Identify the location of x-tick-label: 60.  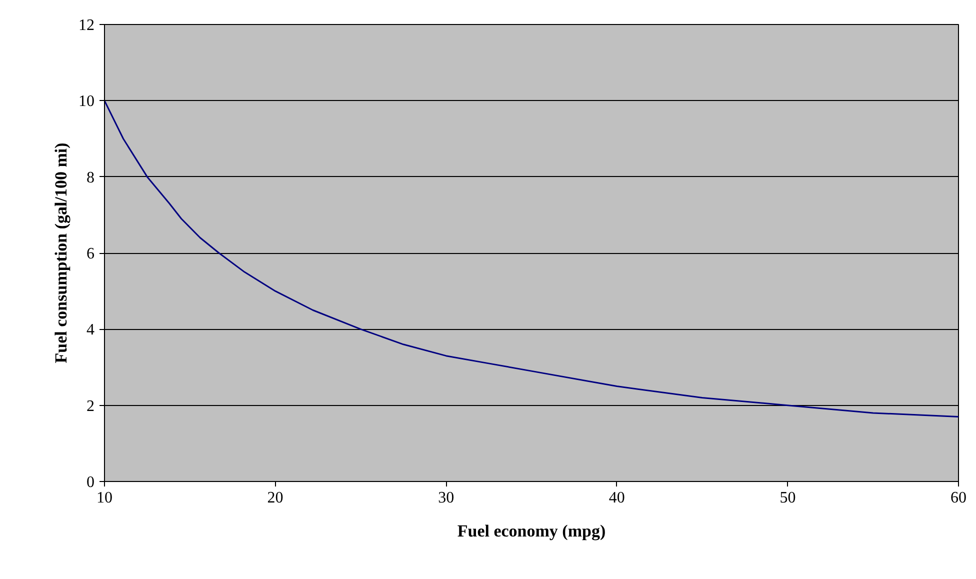
(958, 498).